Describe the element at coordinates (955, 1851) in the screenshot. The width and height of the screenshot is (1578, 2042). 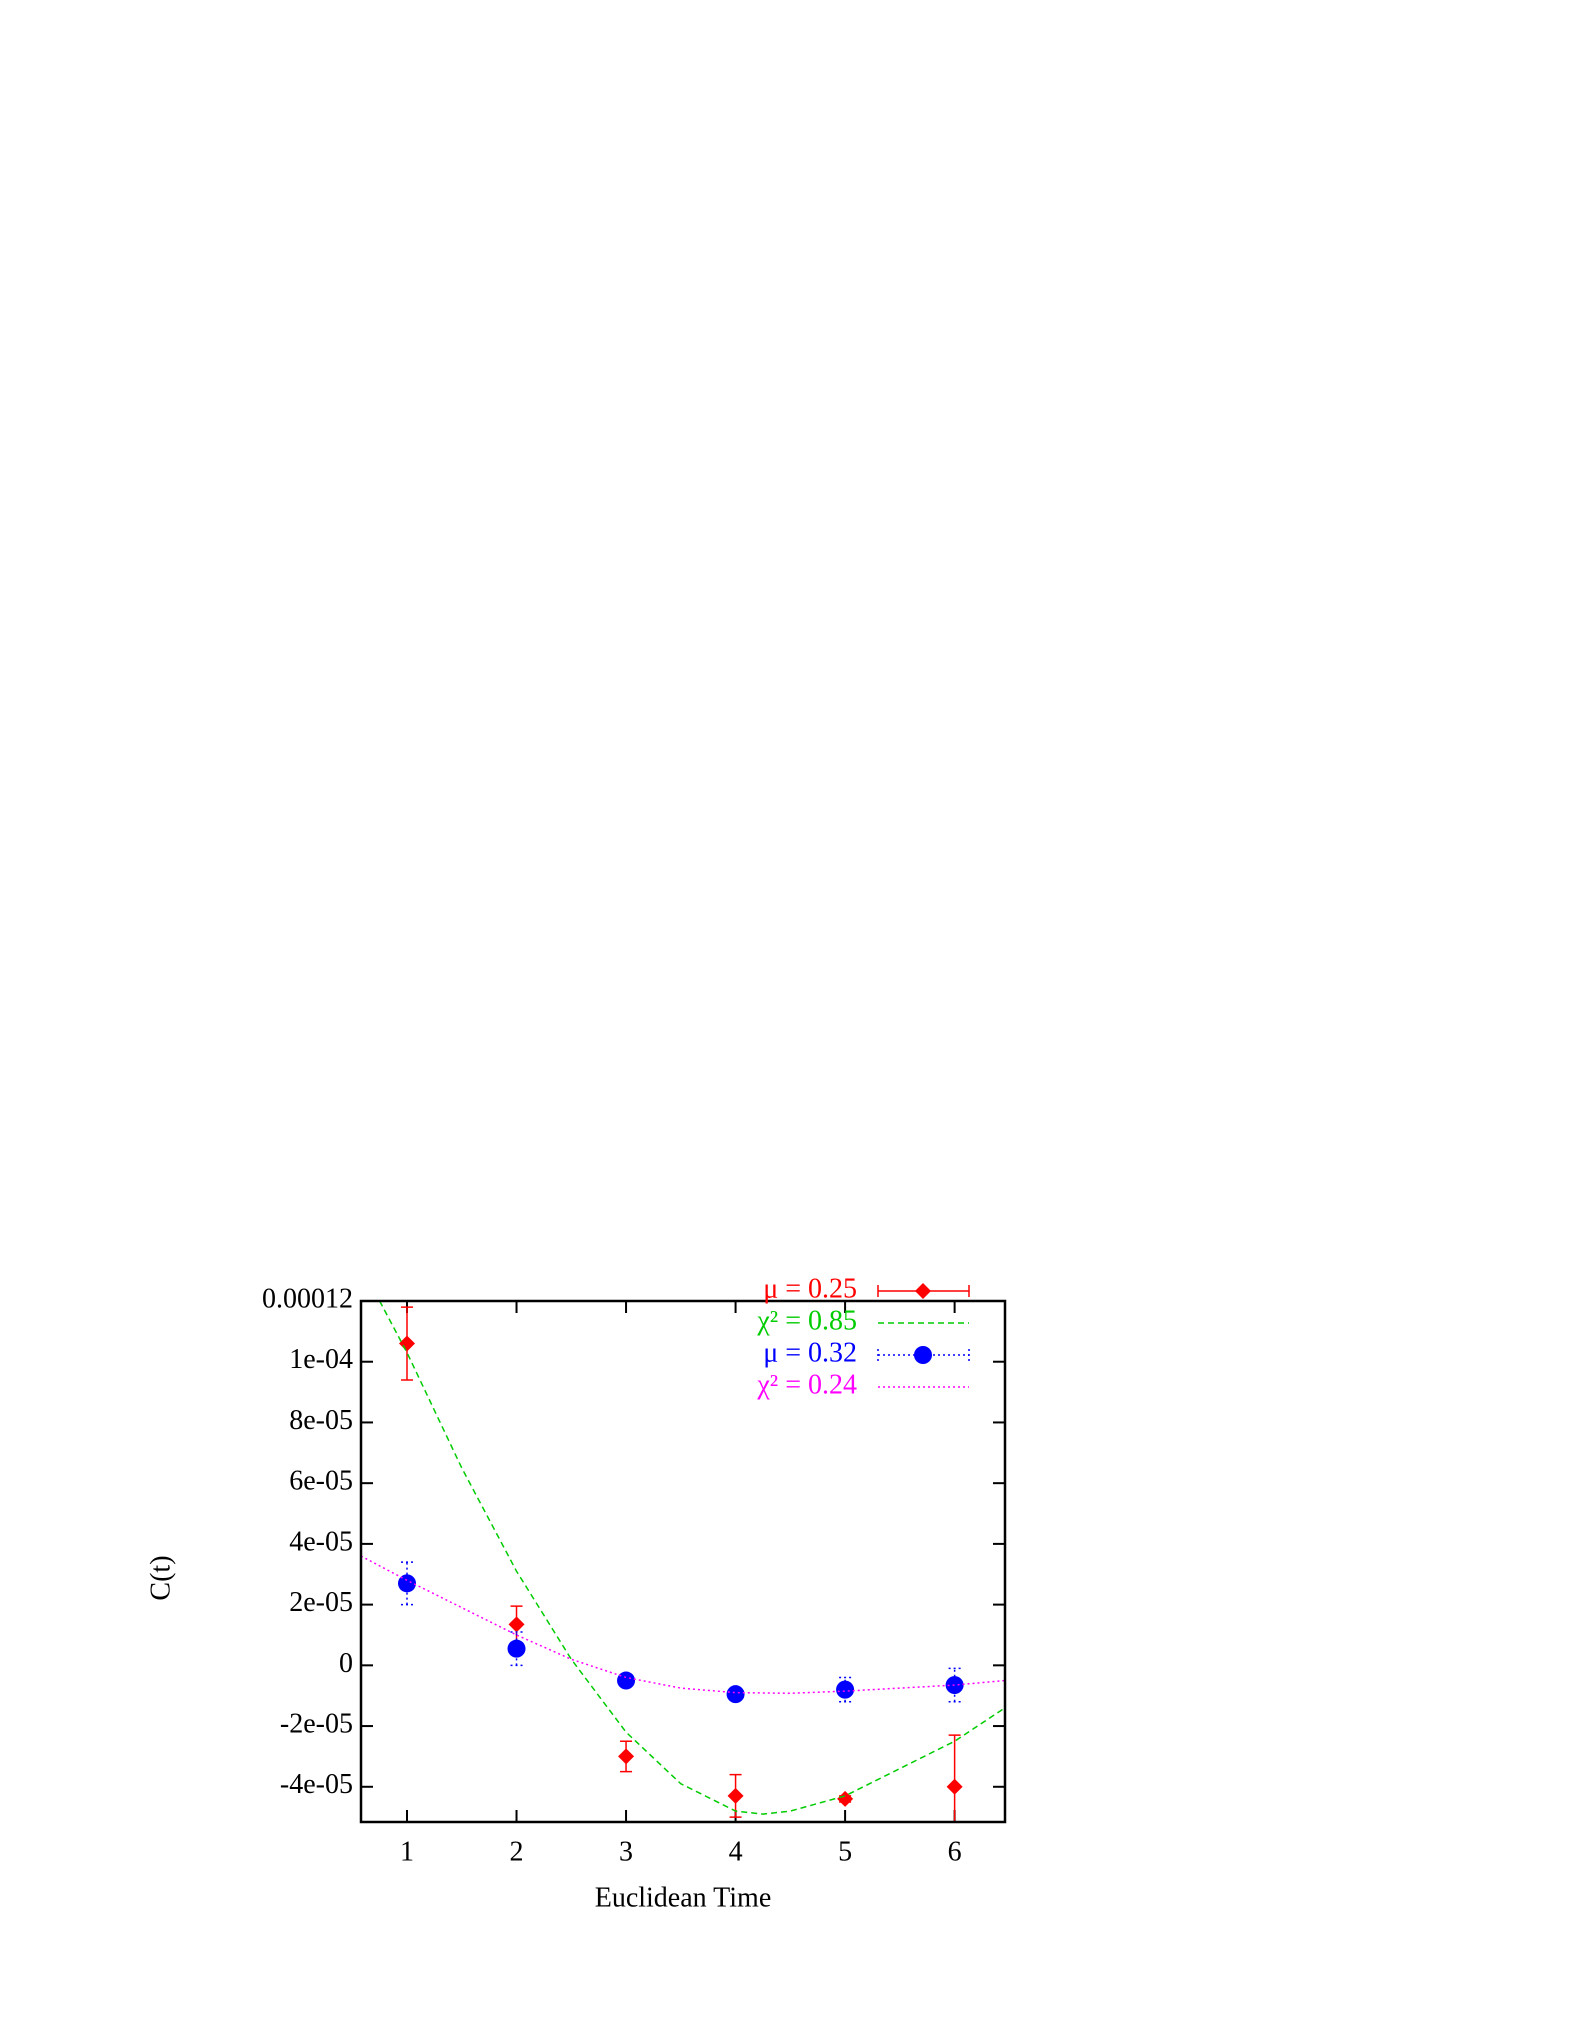
I see `x-tick-label: 6` at that location.